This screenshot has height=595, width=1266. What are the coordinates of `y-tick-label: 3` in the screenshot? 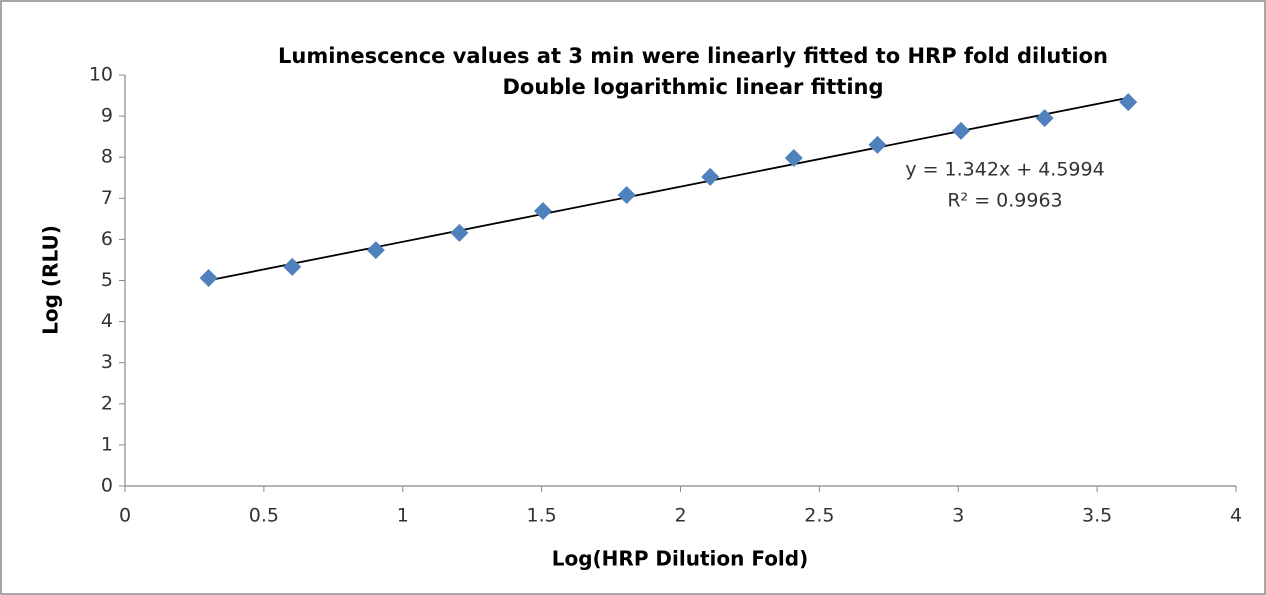 It's located at (107, 362).